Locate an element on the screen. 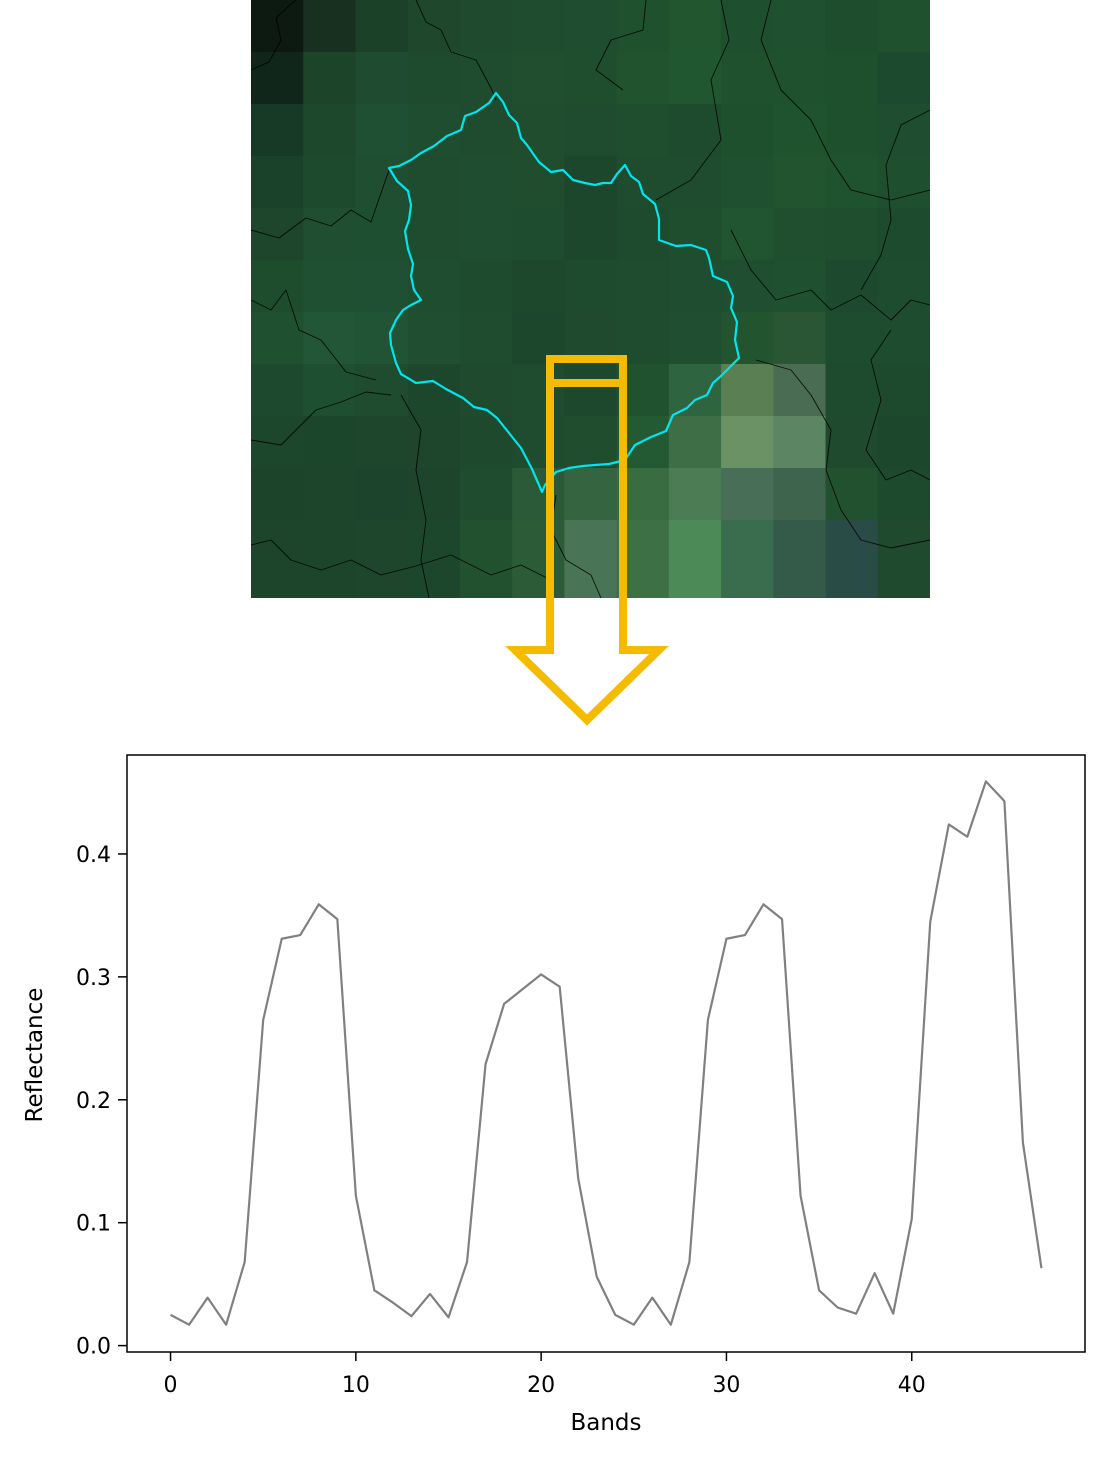 Image resolution: width=1105 pixels, height=1457 pixels. y-tick-label: 0.4 is located at coordinates (93, 855).